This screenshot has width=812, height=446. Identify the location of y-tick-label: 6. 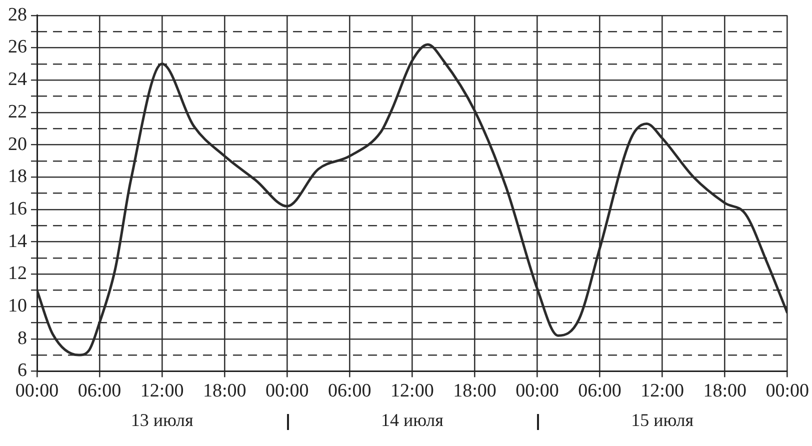
(22, 371).